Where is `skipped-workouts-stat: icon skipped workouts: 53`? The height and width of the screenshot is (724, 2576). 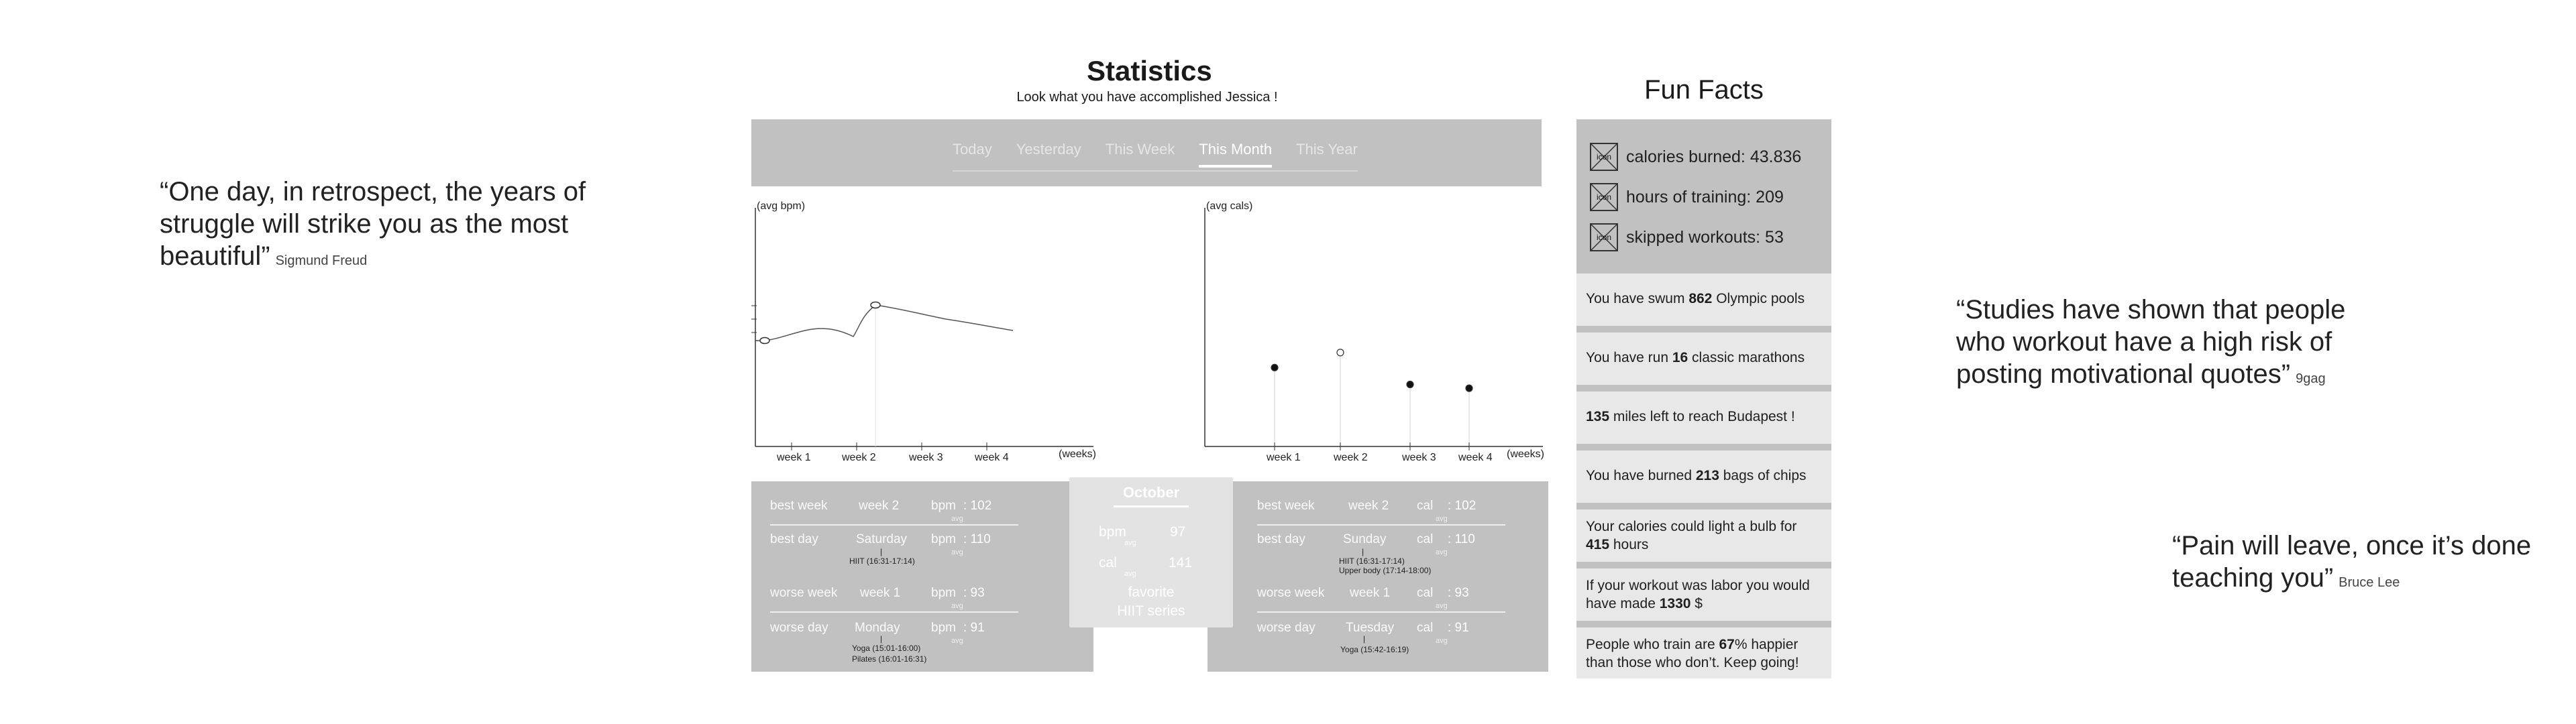 skipped-workouts-stat: icon skipped workouts: 53 is located at coordinates (1687, 237).